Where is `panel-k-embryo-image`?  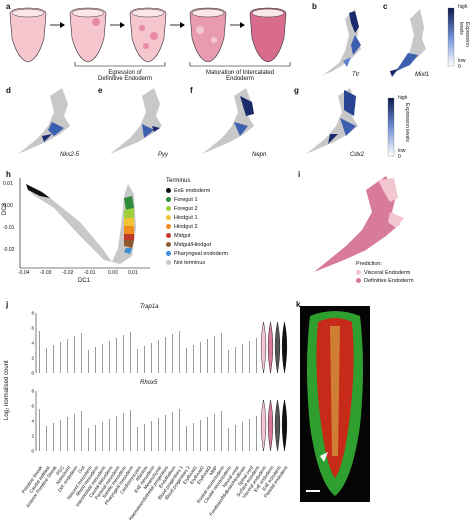 panel-k-embryo-image is located at coordinates (335, 404).